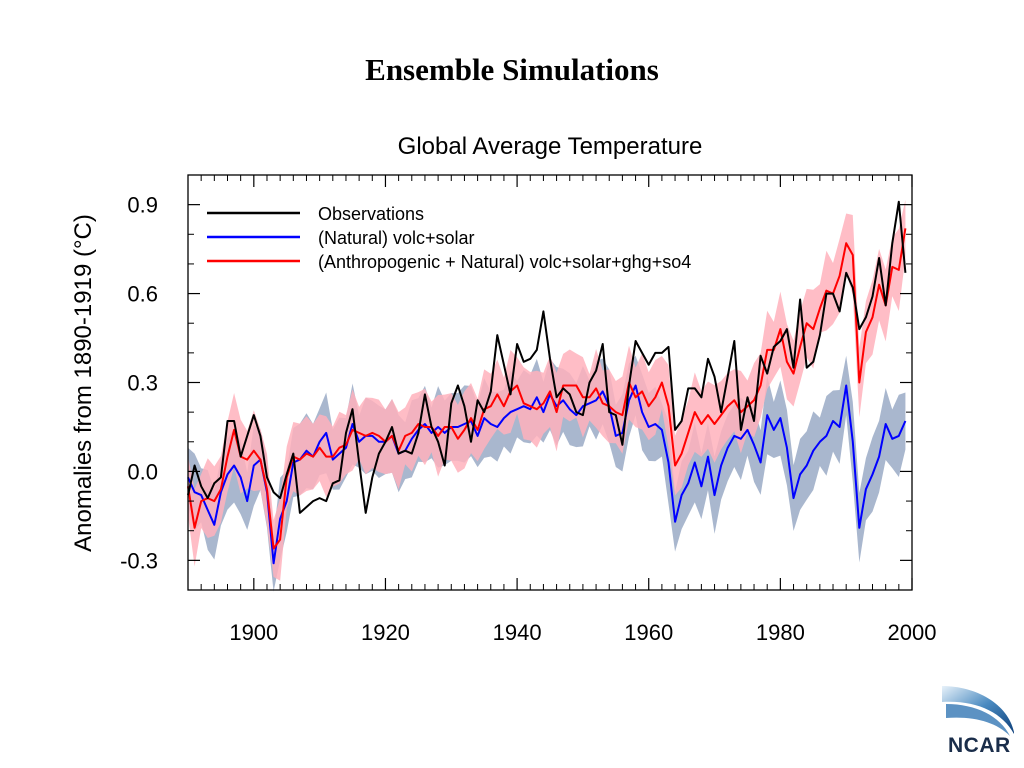 This screenshot has width=1024, height=768. I want to click on x-tick-label: 1940, so click(517, 632).